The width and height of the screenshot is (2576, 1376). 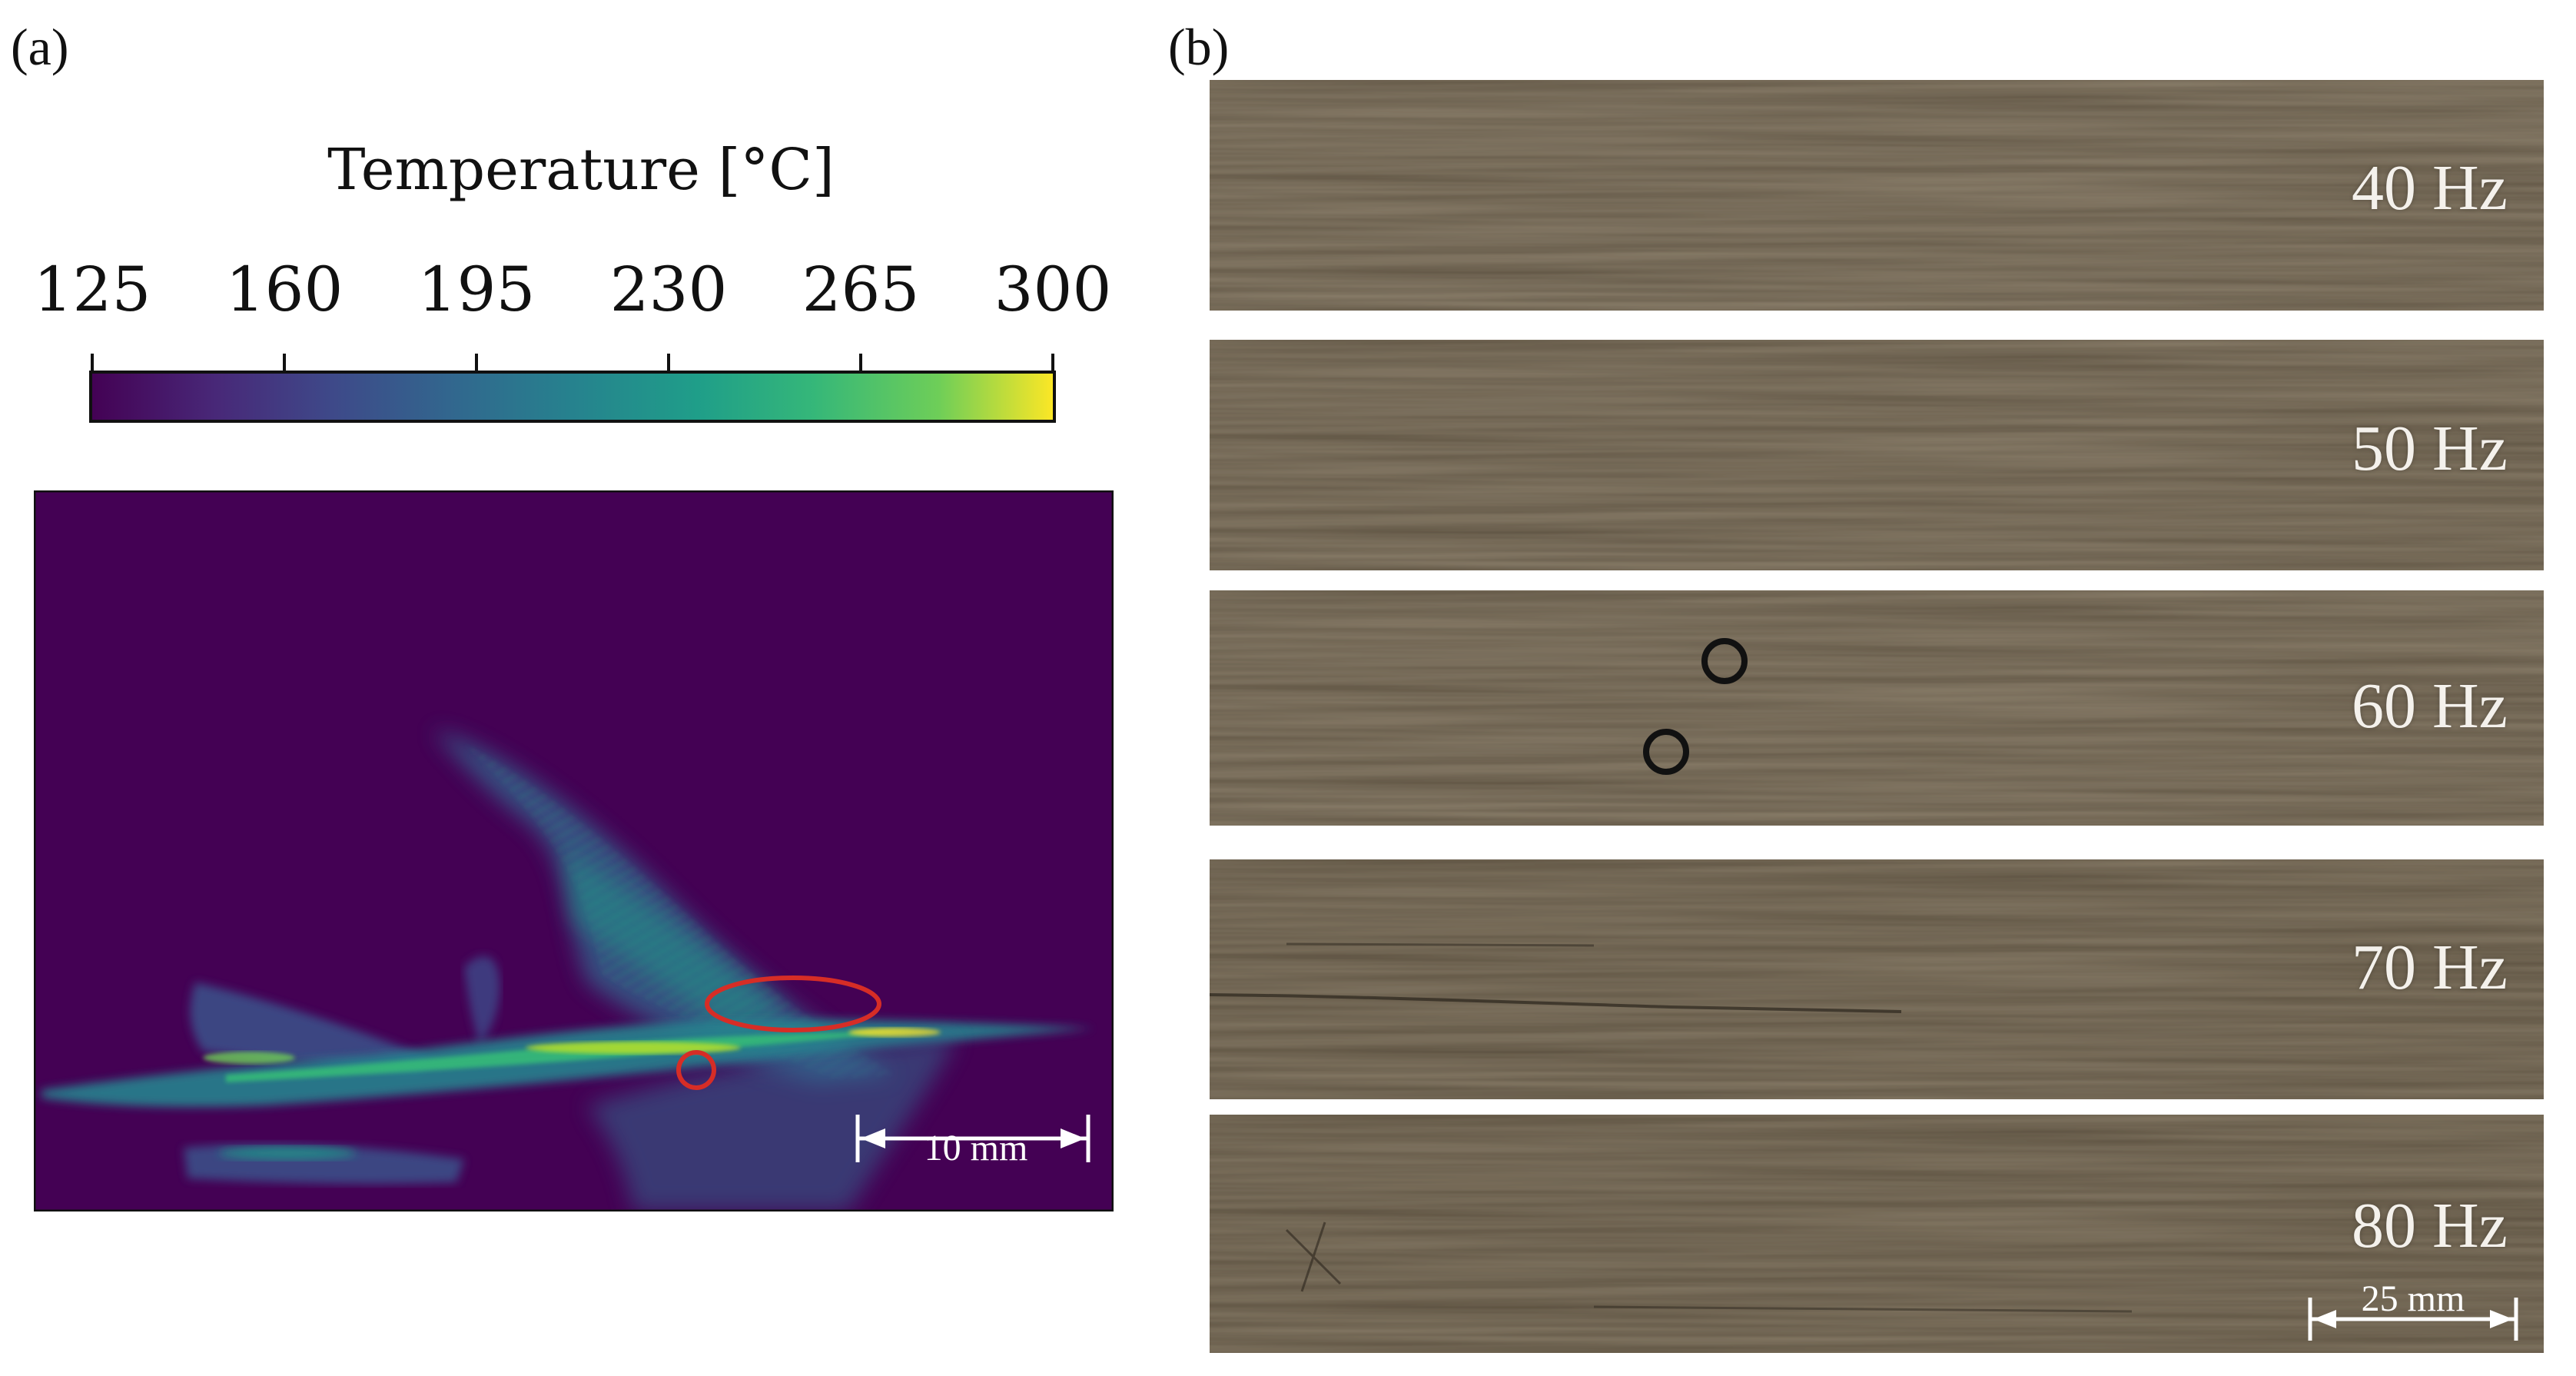 I want to click on colorbar-tick-label: 160, so click(x=284, y=289).